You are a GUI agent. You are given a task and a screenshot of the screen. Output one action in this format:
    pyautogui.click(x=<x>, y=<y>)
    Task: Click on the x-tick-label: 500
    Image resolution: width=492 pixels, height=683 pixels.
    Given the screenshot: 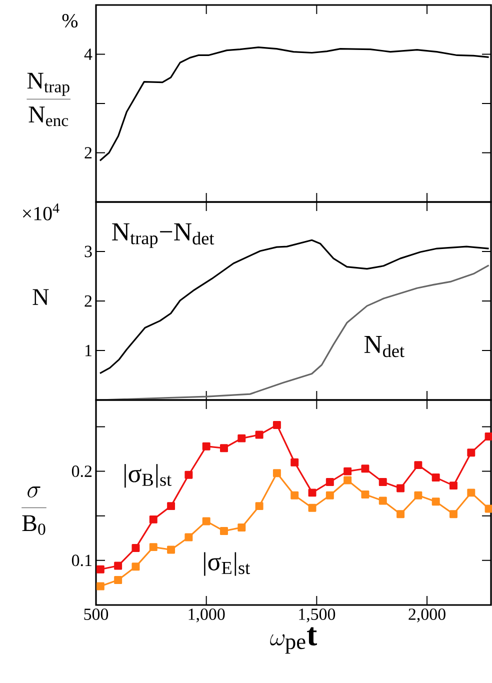 What is the action you would take?
    pyautogui.click(x=96, y=614)
    